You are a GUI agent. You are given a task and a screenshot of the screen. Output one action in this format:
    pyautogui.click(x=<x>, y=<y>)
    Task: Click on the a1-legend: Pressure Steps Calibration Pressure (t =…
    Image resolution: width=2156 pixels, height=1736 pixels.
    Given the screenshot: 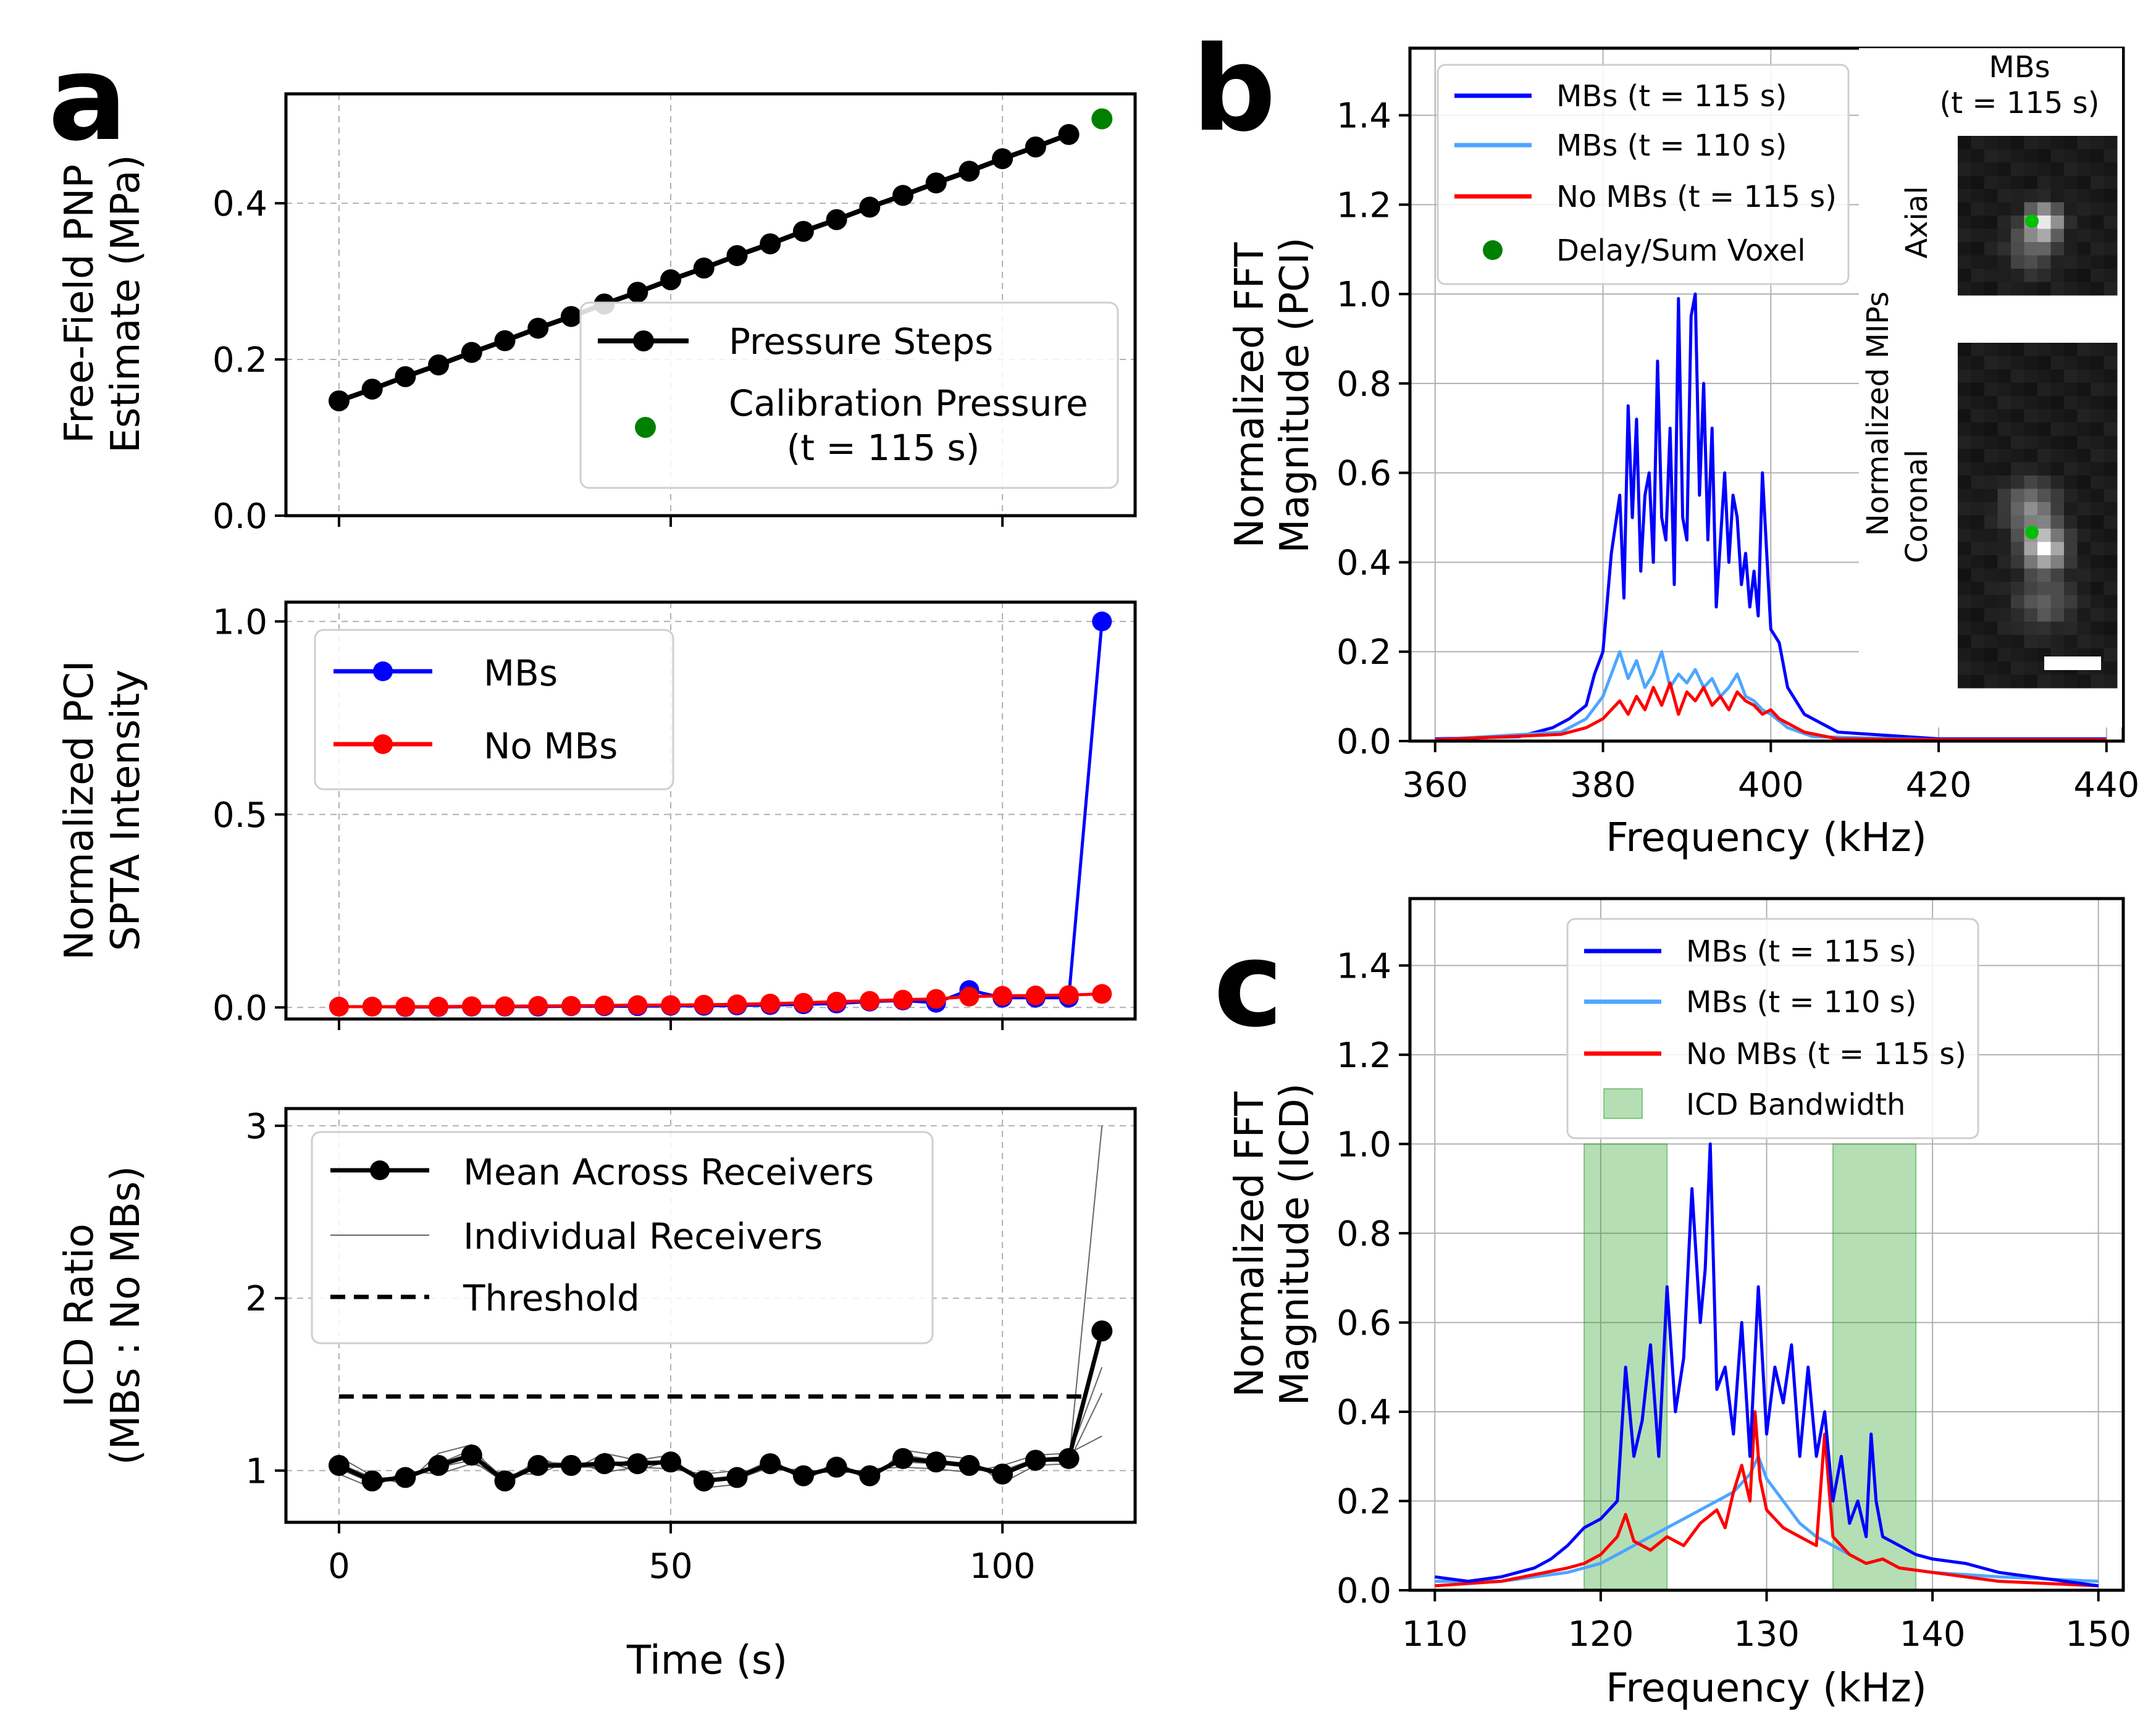 What is the action you would take?
    pyautogui.click(x=849, y=395)
    